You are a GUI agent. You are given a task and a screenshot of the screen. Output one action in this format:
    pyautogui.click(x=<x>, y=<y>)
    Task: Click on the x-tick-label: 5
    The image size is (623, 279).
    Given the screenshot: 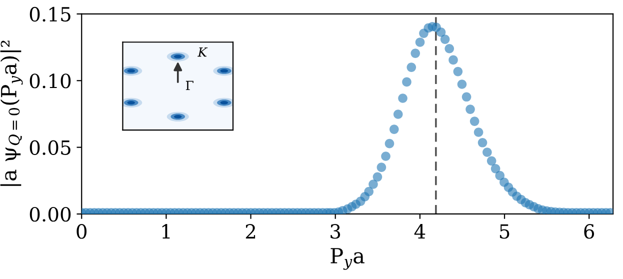 What is the action you would take?
    pyautogui.click(x=505, y=231)
    